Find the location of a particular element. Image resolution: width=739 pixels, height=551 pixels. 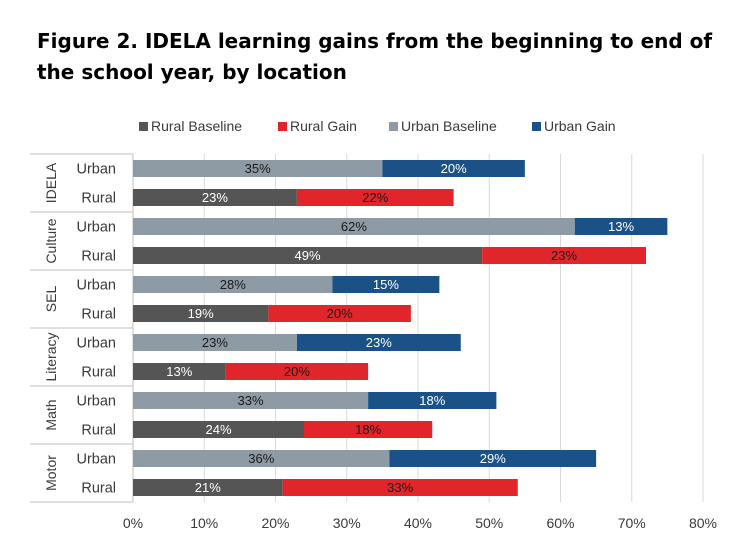

x-axis-ticks: 0% 10% 20% 30% 40% 50% 60% 70% 80% is located at coordinates (420, 523).